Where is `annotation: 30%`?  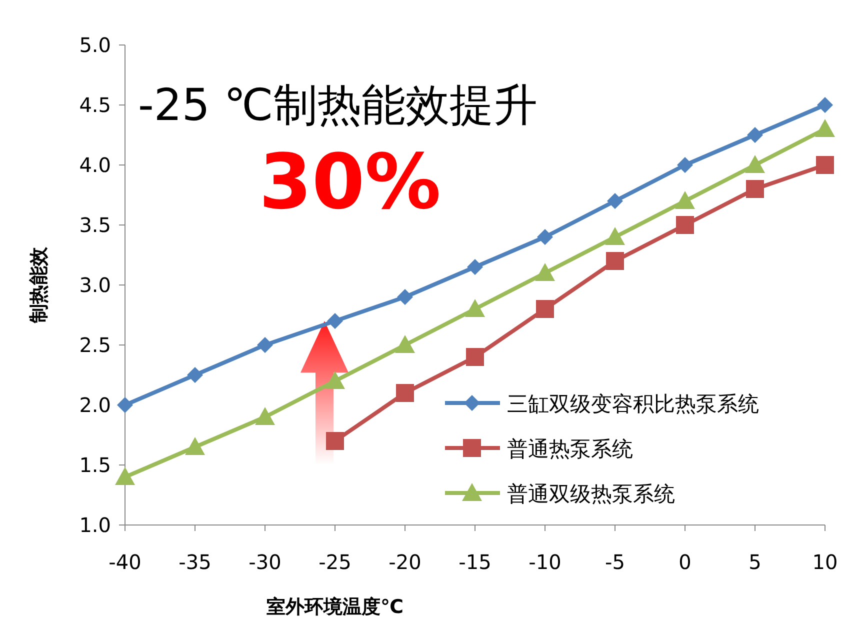 annotation: 30% is located at coordinates (350, 181).